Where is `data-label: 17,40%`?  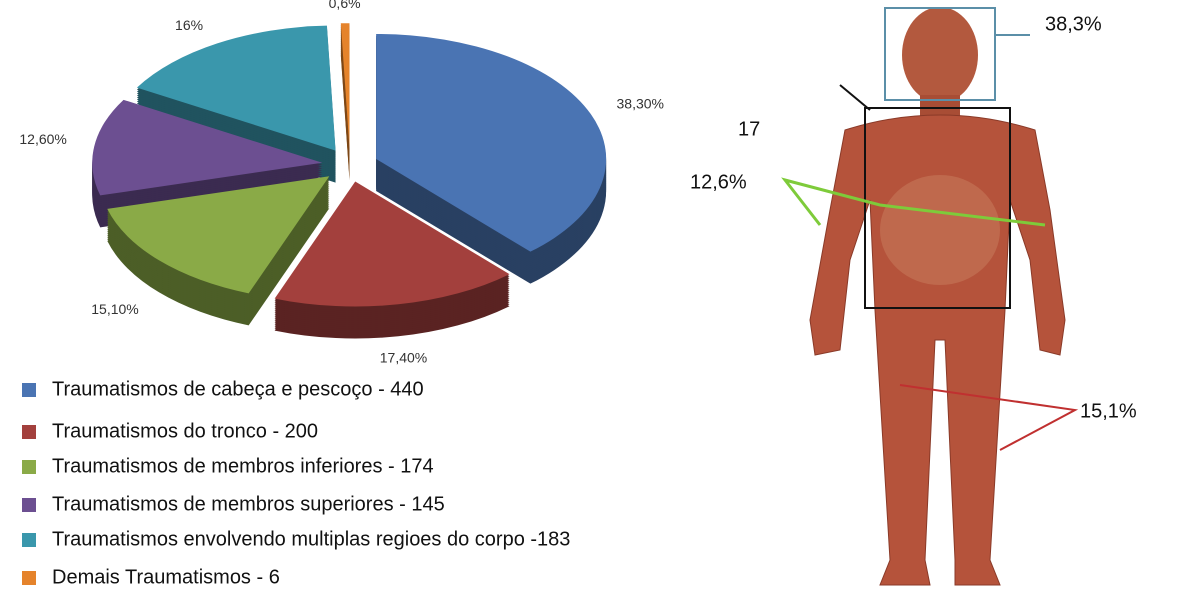 data-label: 17,40% is located at coordinates (403, 358).